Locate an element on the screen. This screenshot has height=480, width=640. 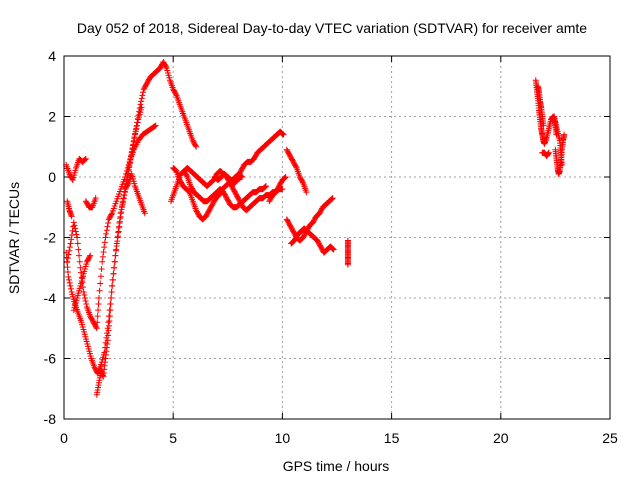
y-tick-label: -8 is located at coordinates (50, 419).